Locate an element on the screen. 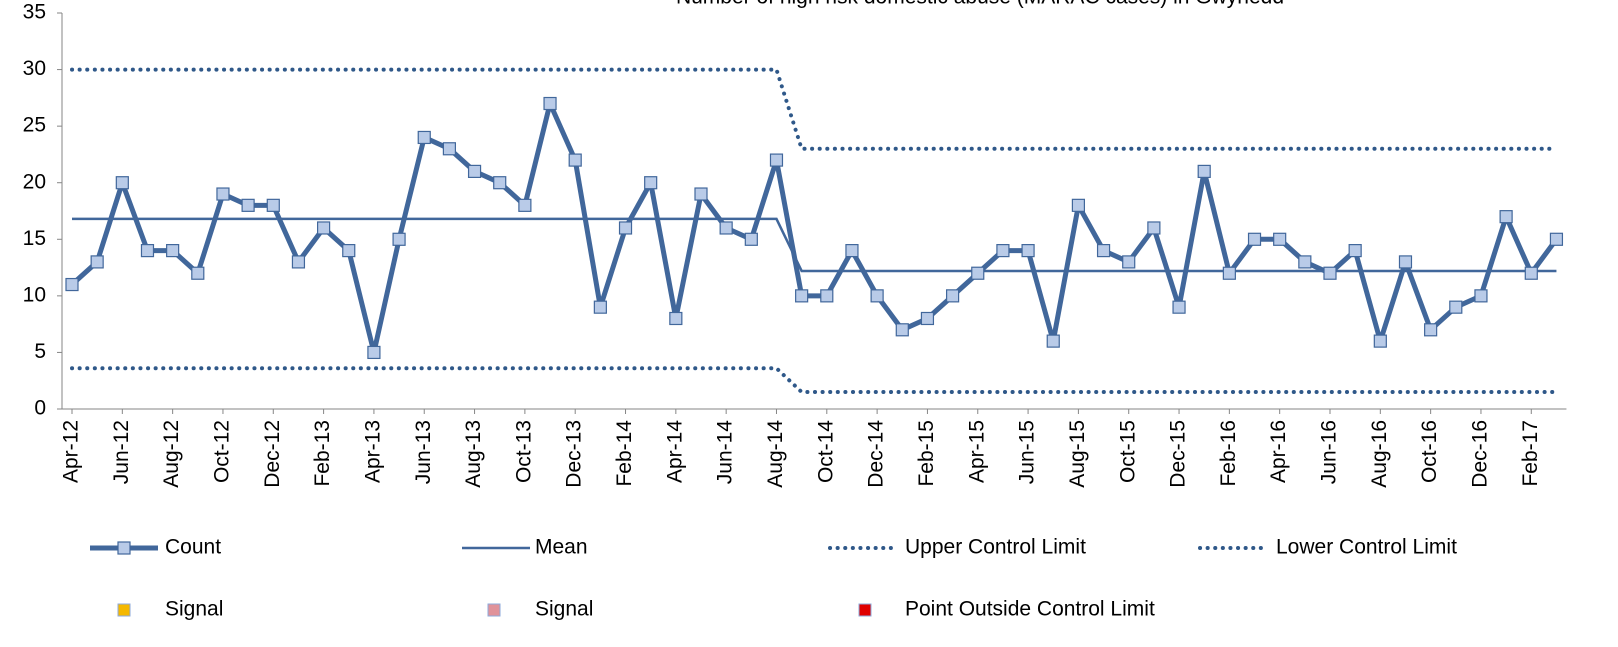 The height and width of the screenshot is (647, 1618). x-tick-label: Dec-14 is located at coordinates (876, 454).